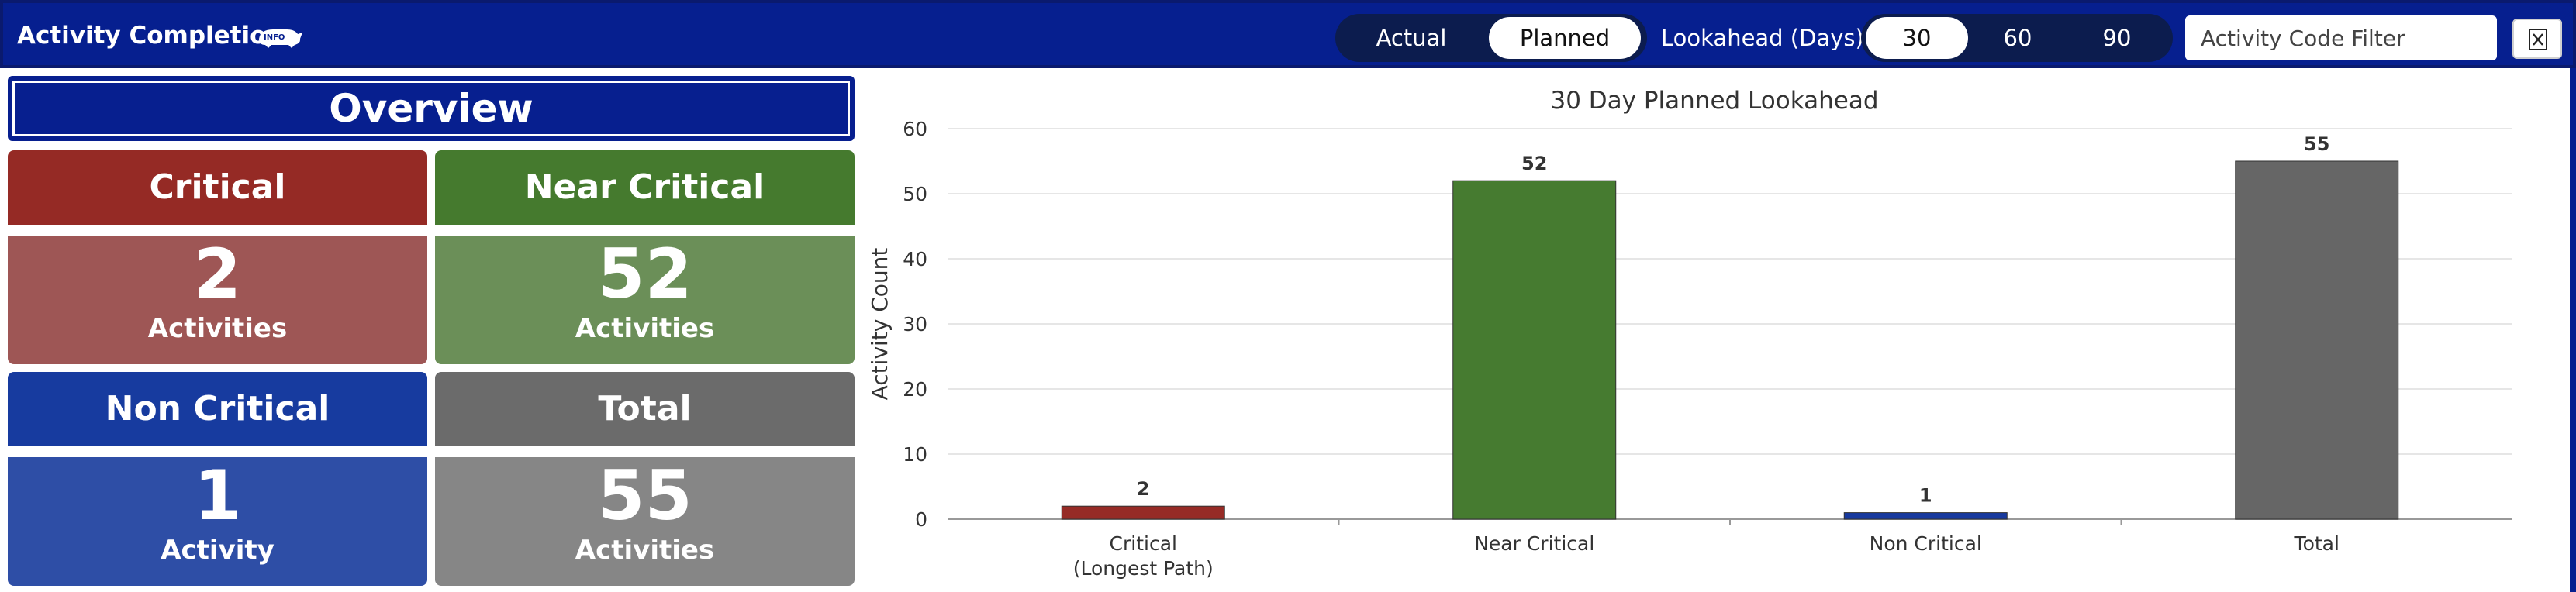 The width and height of the screenshot is (2576, 592). I want to click on non-critical-card: Non Critical 1 Activity, so click(218, 479).